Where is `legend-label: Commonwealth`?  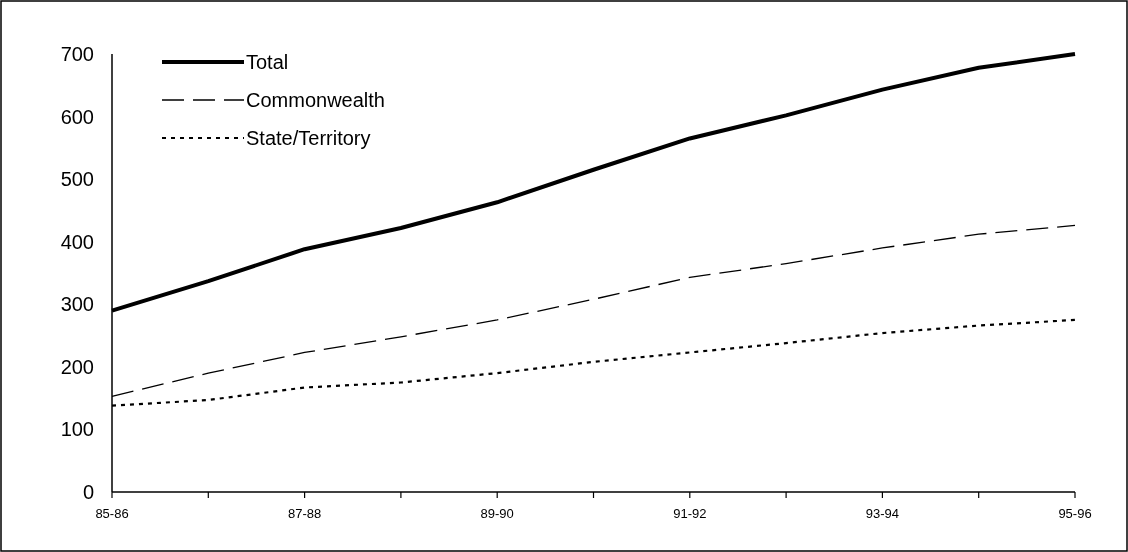
legend-label: Commonwealth is located at coordinates (315, 100).